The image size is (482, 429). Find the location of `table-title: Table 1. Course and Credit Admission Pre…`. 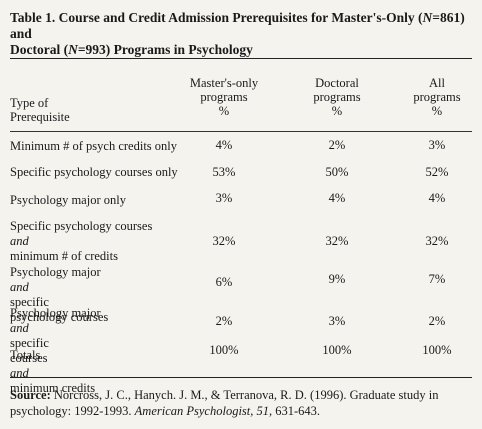

table-title: Table 1. Course and Credit Admission Pre… is located at coordinates (237, 33).